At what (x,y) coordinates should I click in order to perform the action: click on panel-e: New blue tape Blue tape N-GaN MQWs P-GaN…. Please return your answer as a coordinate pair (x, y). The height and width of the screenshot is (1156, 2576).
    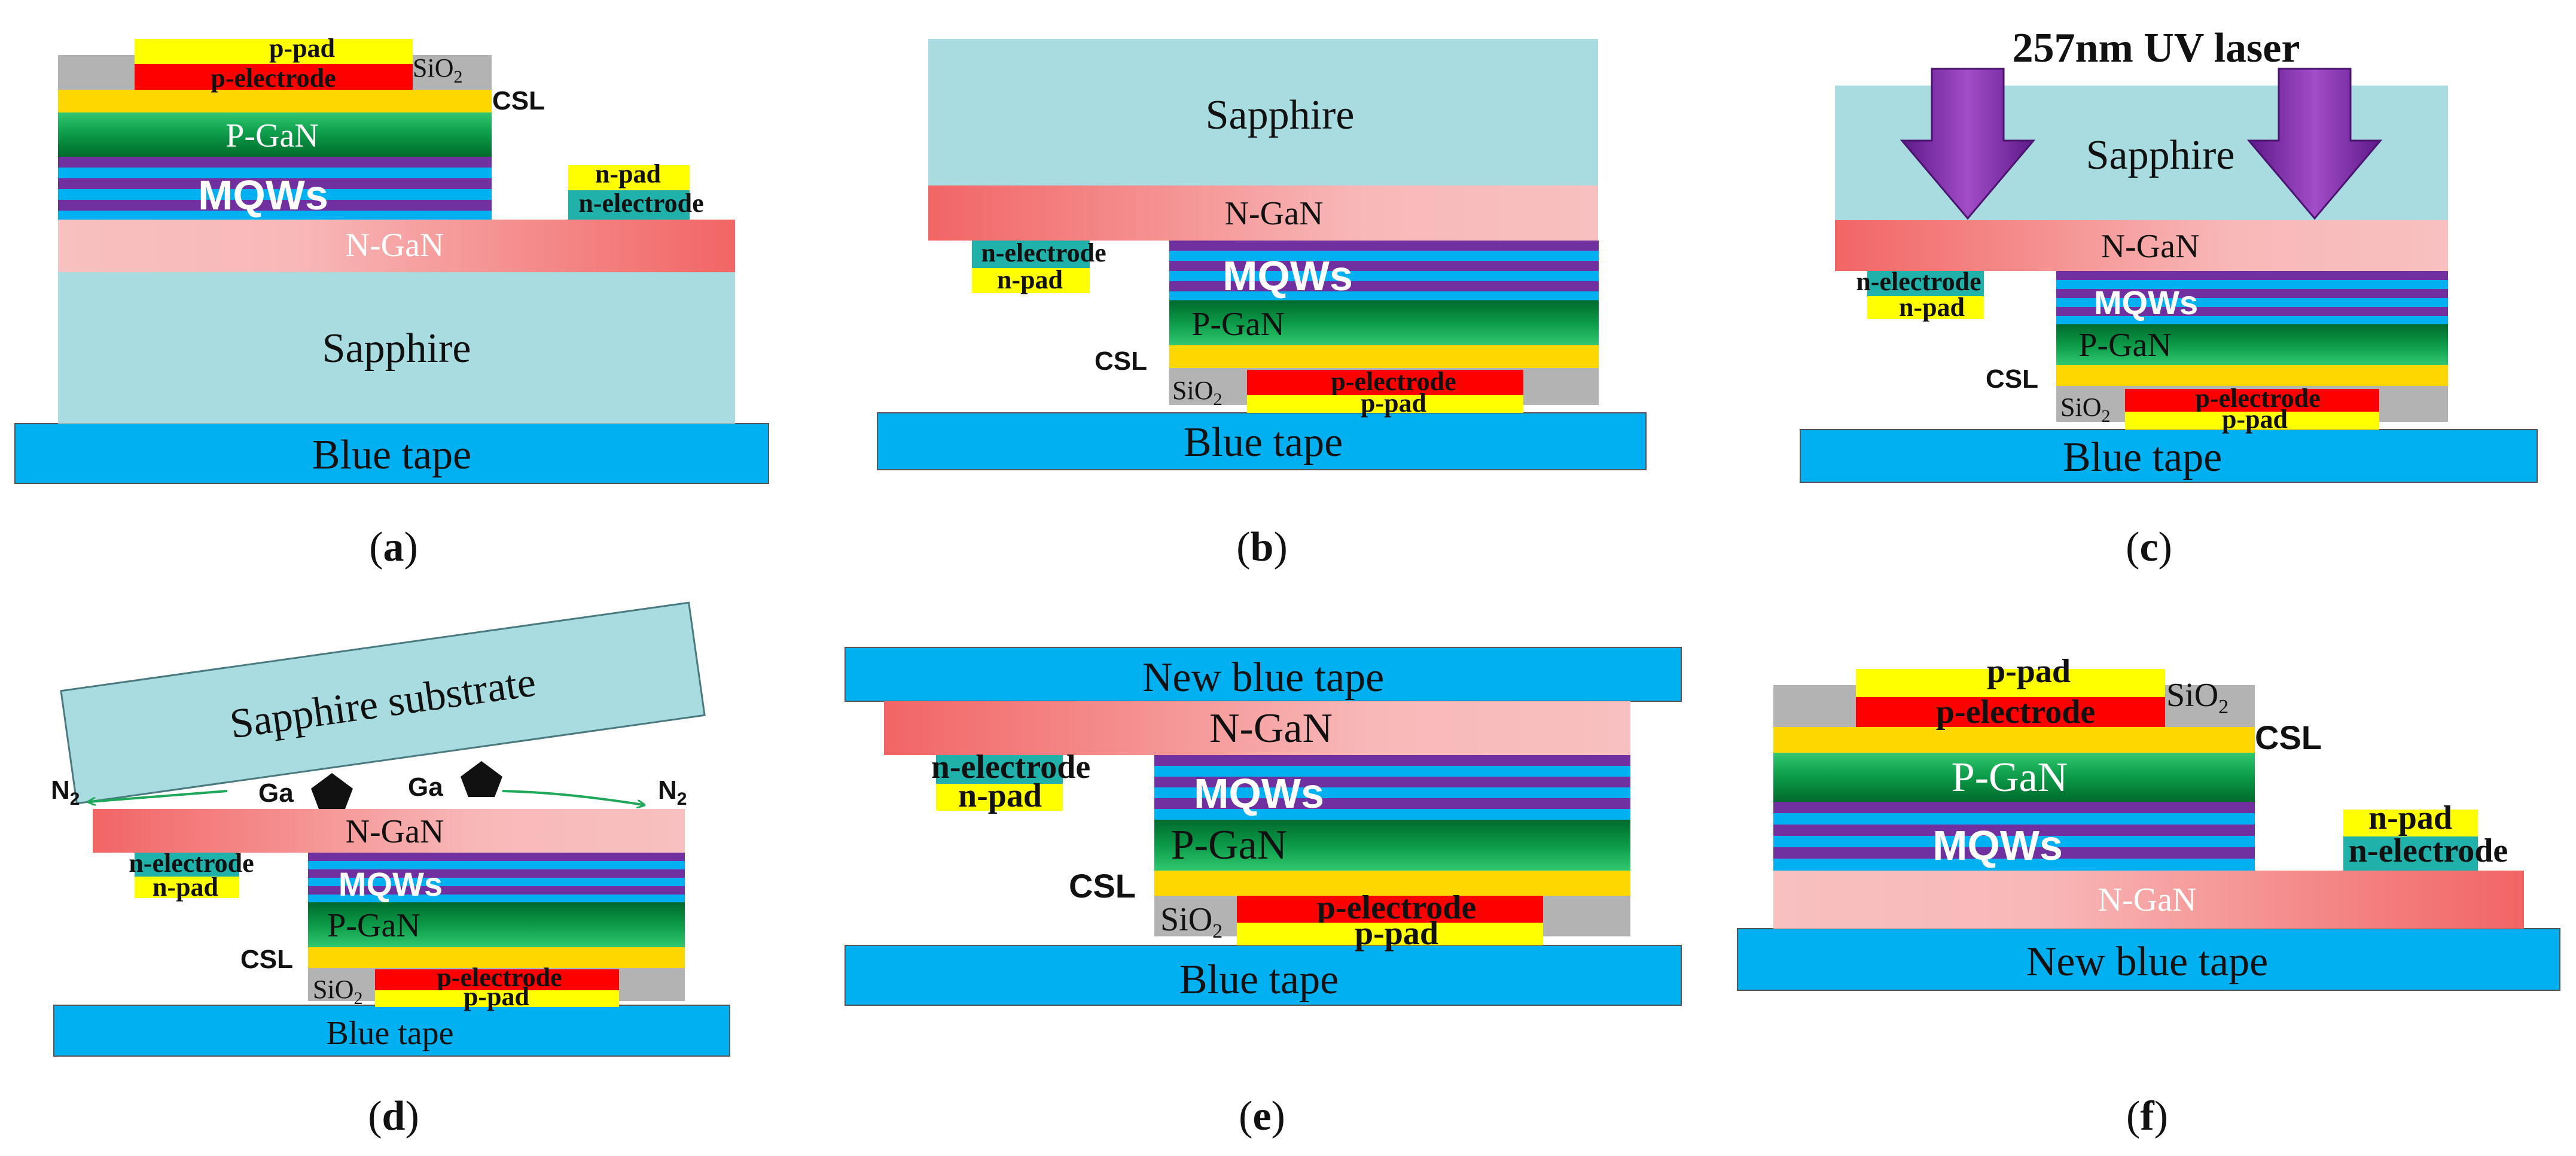
    Looking at the image, I should click on (1263, 826).